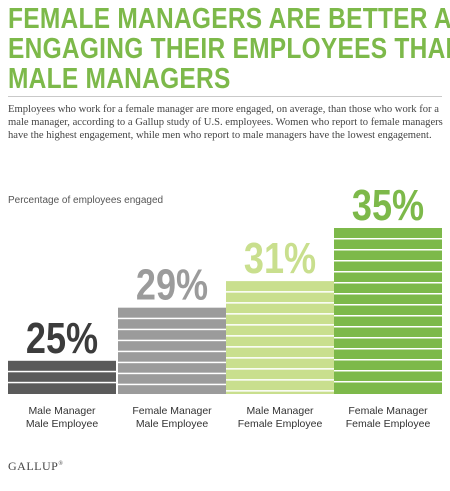  Describe the element at coordinates (86, 200) in the screenshot. I see `y-axis-label: Percentage of employees engaged` at that location.